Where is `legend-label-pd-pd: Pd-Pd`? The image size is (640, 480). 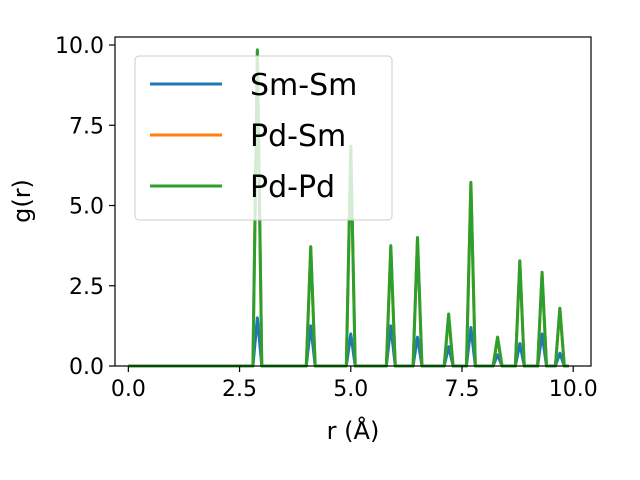
legend-label-pd-pd: Pd-Pd is located at coordinates (292, 187).